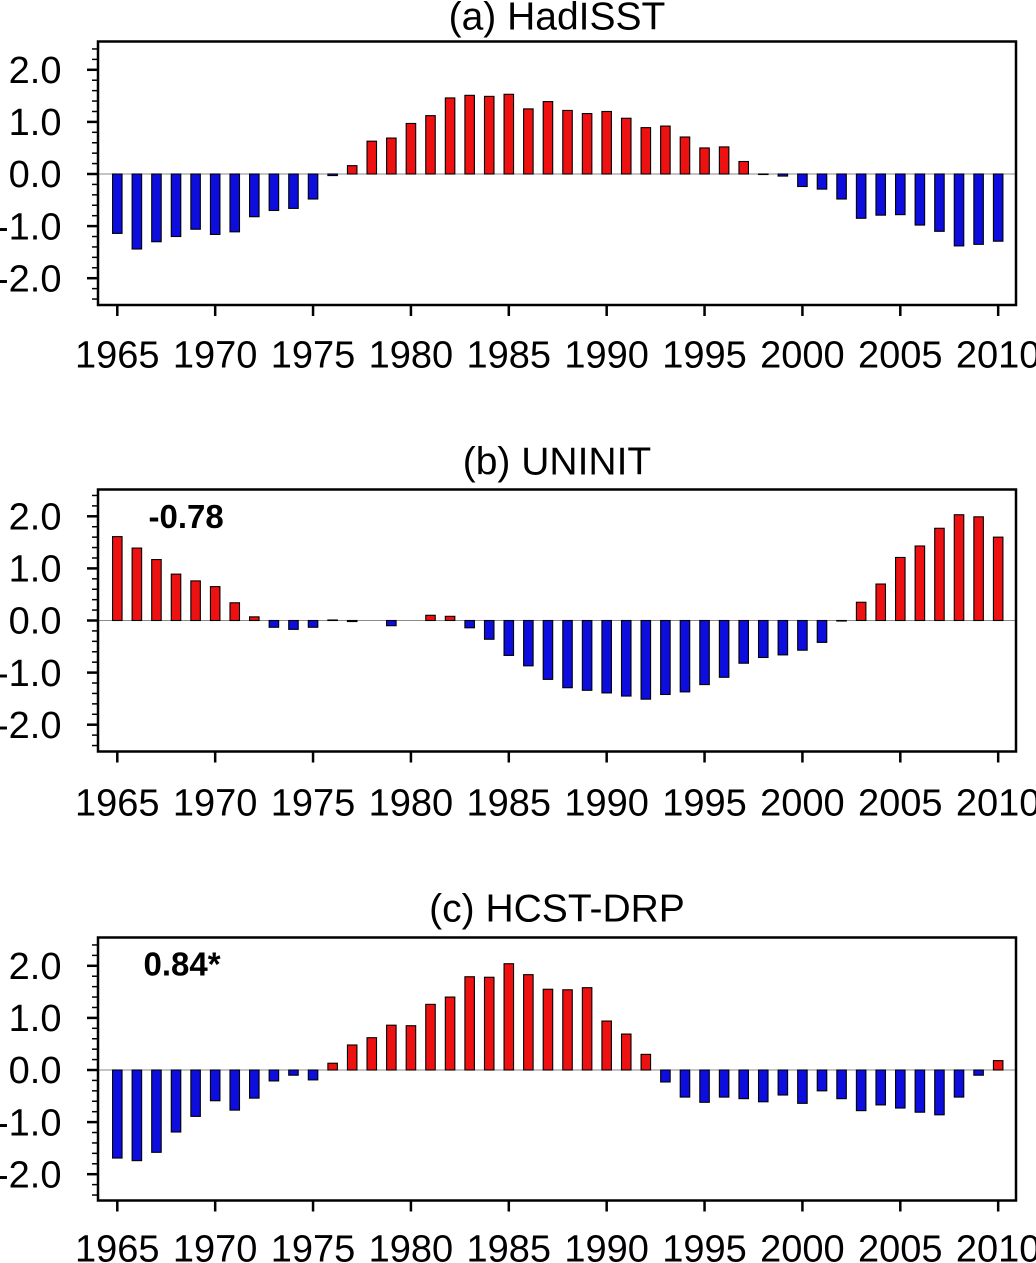 This screenshot has height=1263, width=1036. I want to click on svg-text: -0.78, so click(186, 516).